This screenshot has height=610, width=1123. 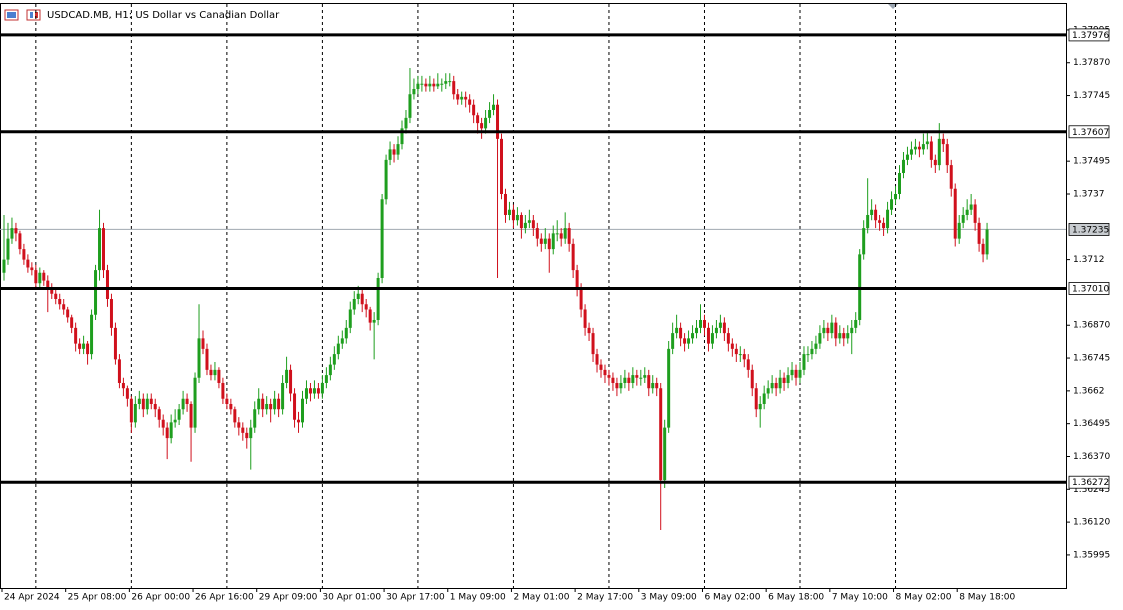 I want to click on y-tick-label: 1.36745, so click(x=1091, y=359).